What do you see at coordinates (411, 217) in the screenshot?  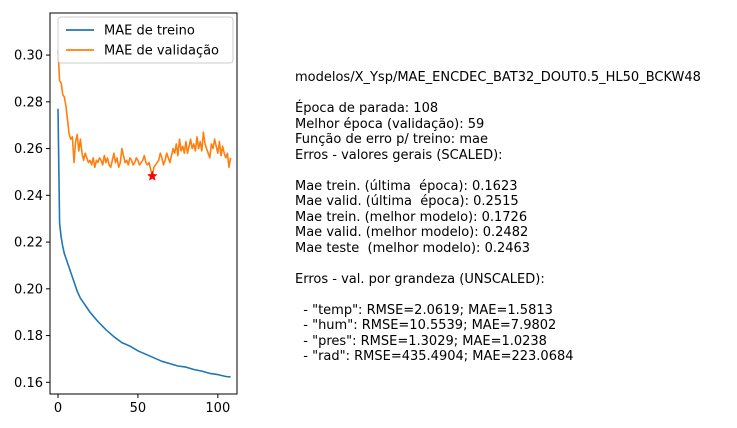 I see `summary-line: Mae trein. (melhor modelo): 0.1726` at bounding box center [411, 217].